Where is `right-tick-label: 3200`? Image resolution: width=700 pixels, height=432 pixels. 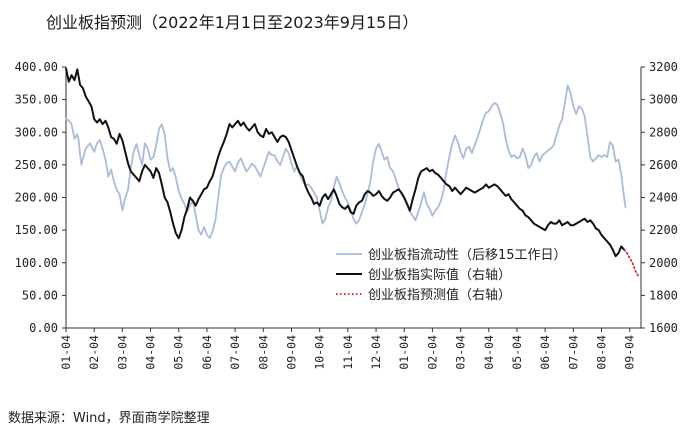 right-tick-label: 3200 is located at coordinates (663, 67).